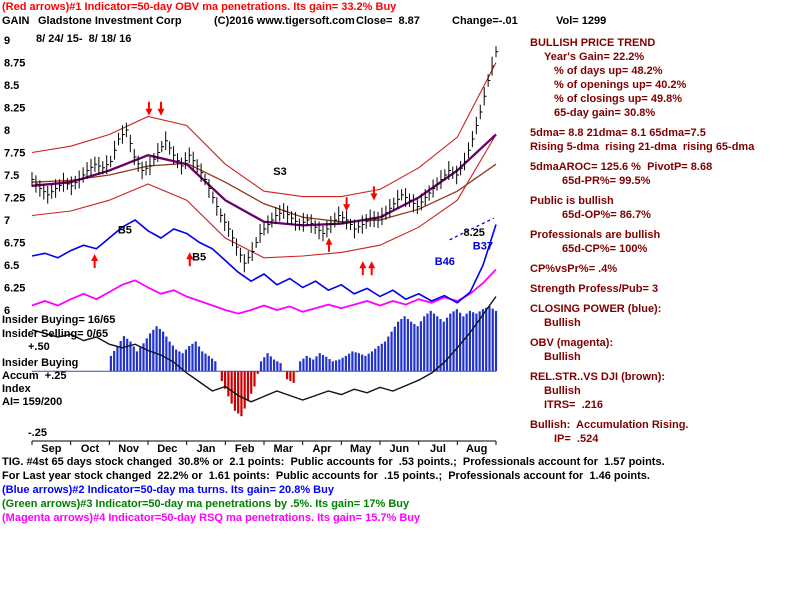 This screenshot has height=600, width=800. What do you see at coordinates (90, 449) in the screenshot?
I see `x-axis-label: Oct` at bounding box center [90, 449].